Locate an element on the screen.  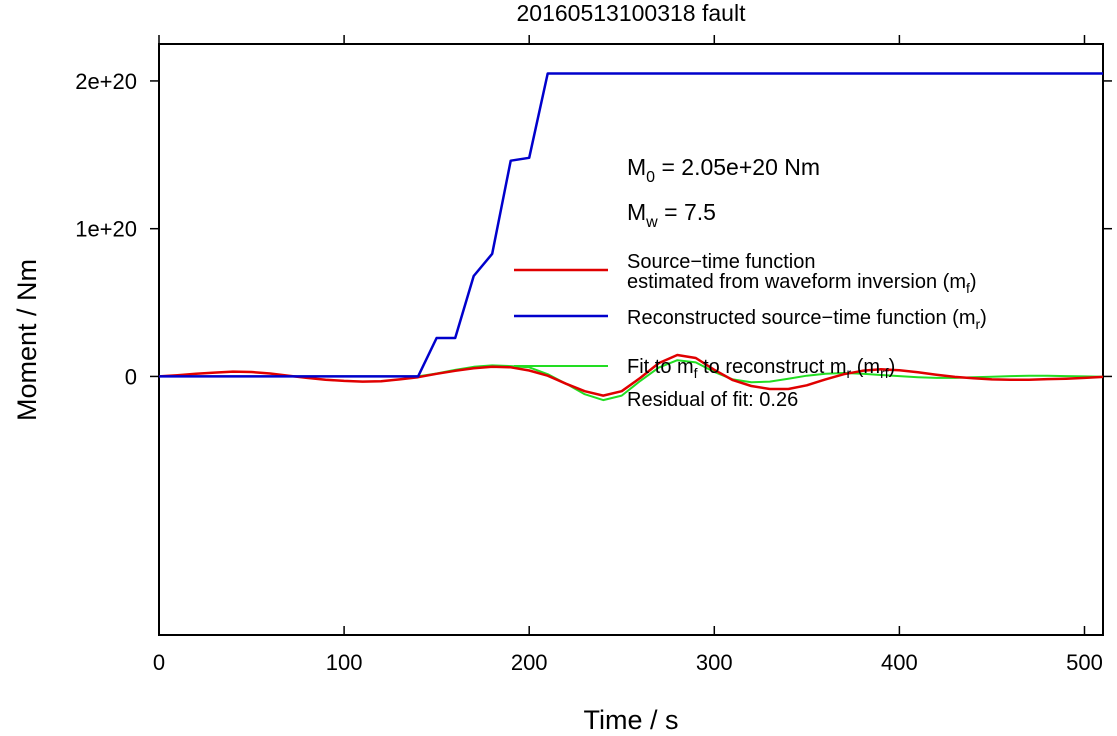
x-tick-label: 400 is located at coordinates (899, 662).